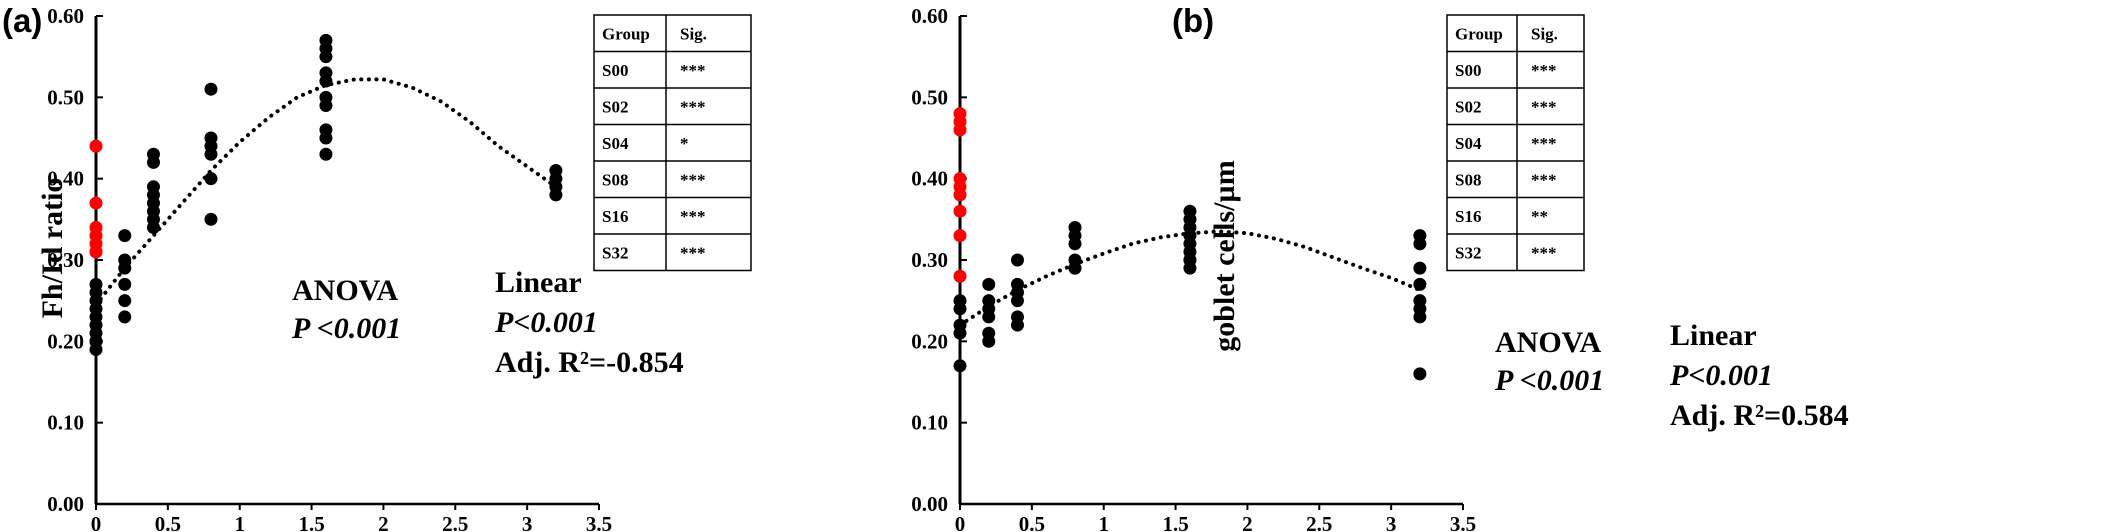 Image resolution: width=2128 pixels, height=532 pixels. What do you see at coordinates (1468, 216) in the screenshot?
I see `panel-b-table-cell-group: S16` at bounding box center [1468, 216].